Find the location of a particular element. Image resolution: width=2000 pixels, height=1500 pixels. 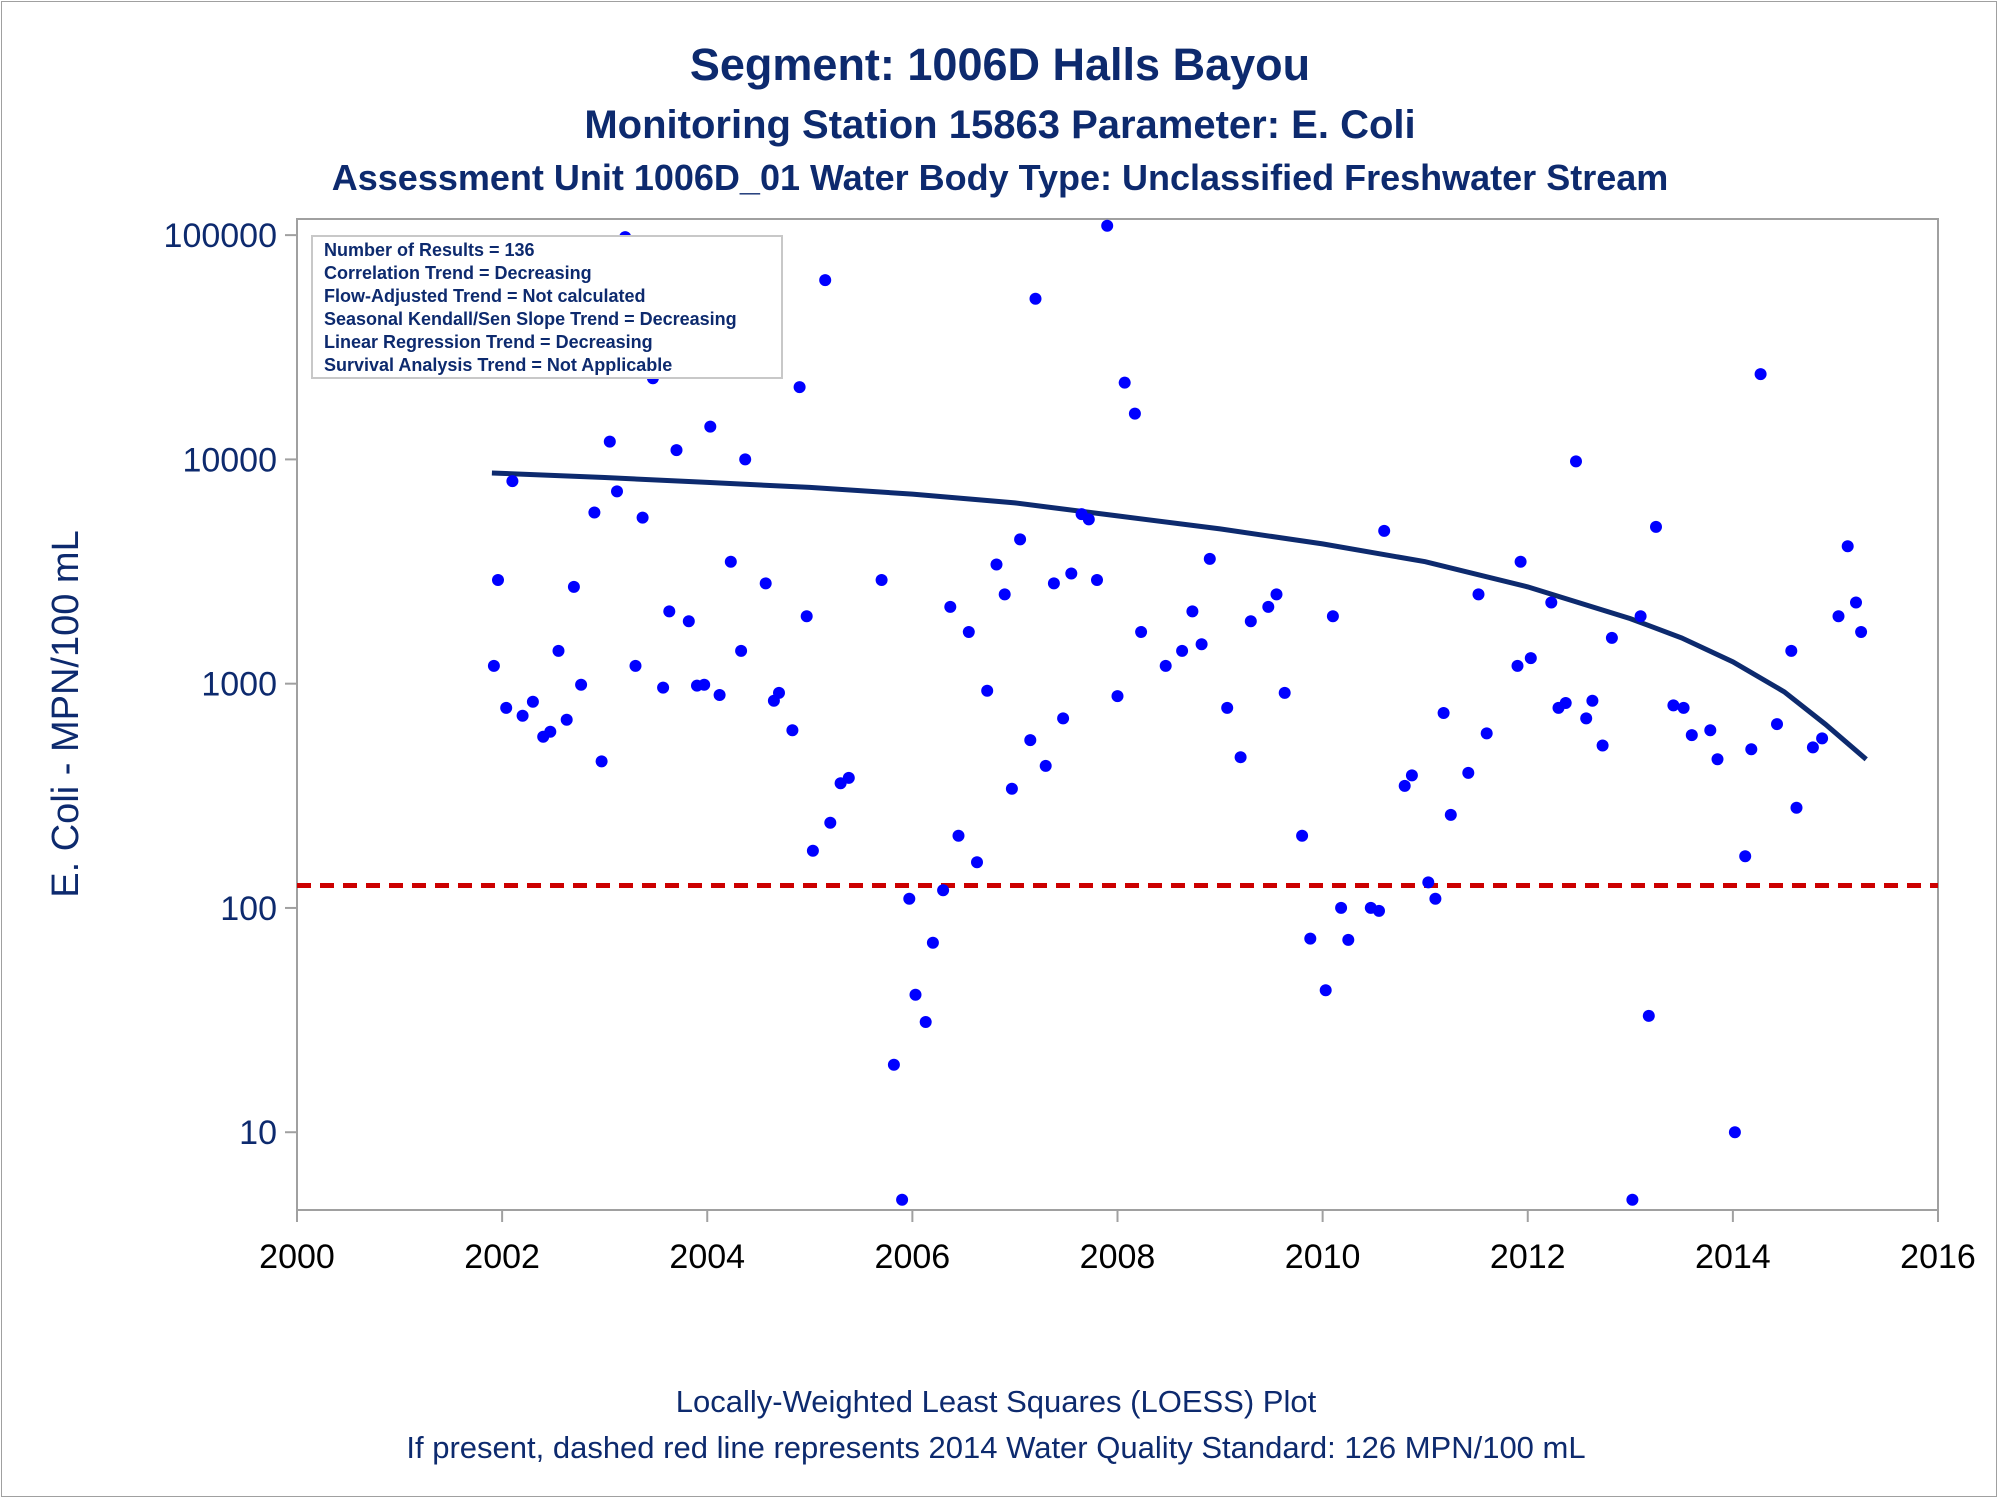

inset-line-correlation: Correlation Trend = Decreasing is located at coordinates (458, 273).